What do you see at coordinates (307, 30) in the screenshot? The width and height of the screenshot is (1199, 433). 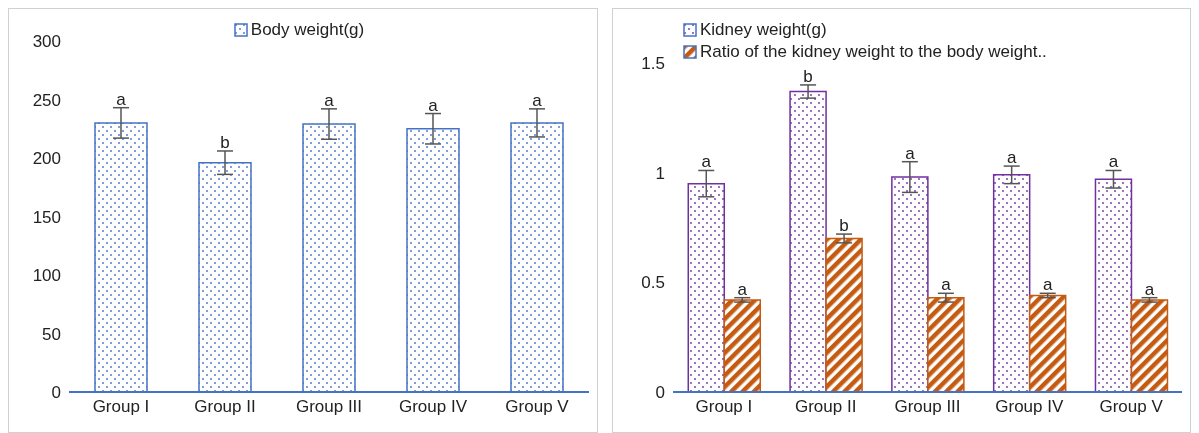 I see `legend-label: Body weight(g)` at bounding box center [307, 30].